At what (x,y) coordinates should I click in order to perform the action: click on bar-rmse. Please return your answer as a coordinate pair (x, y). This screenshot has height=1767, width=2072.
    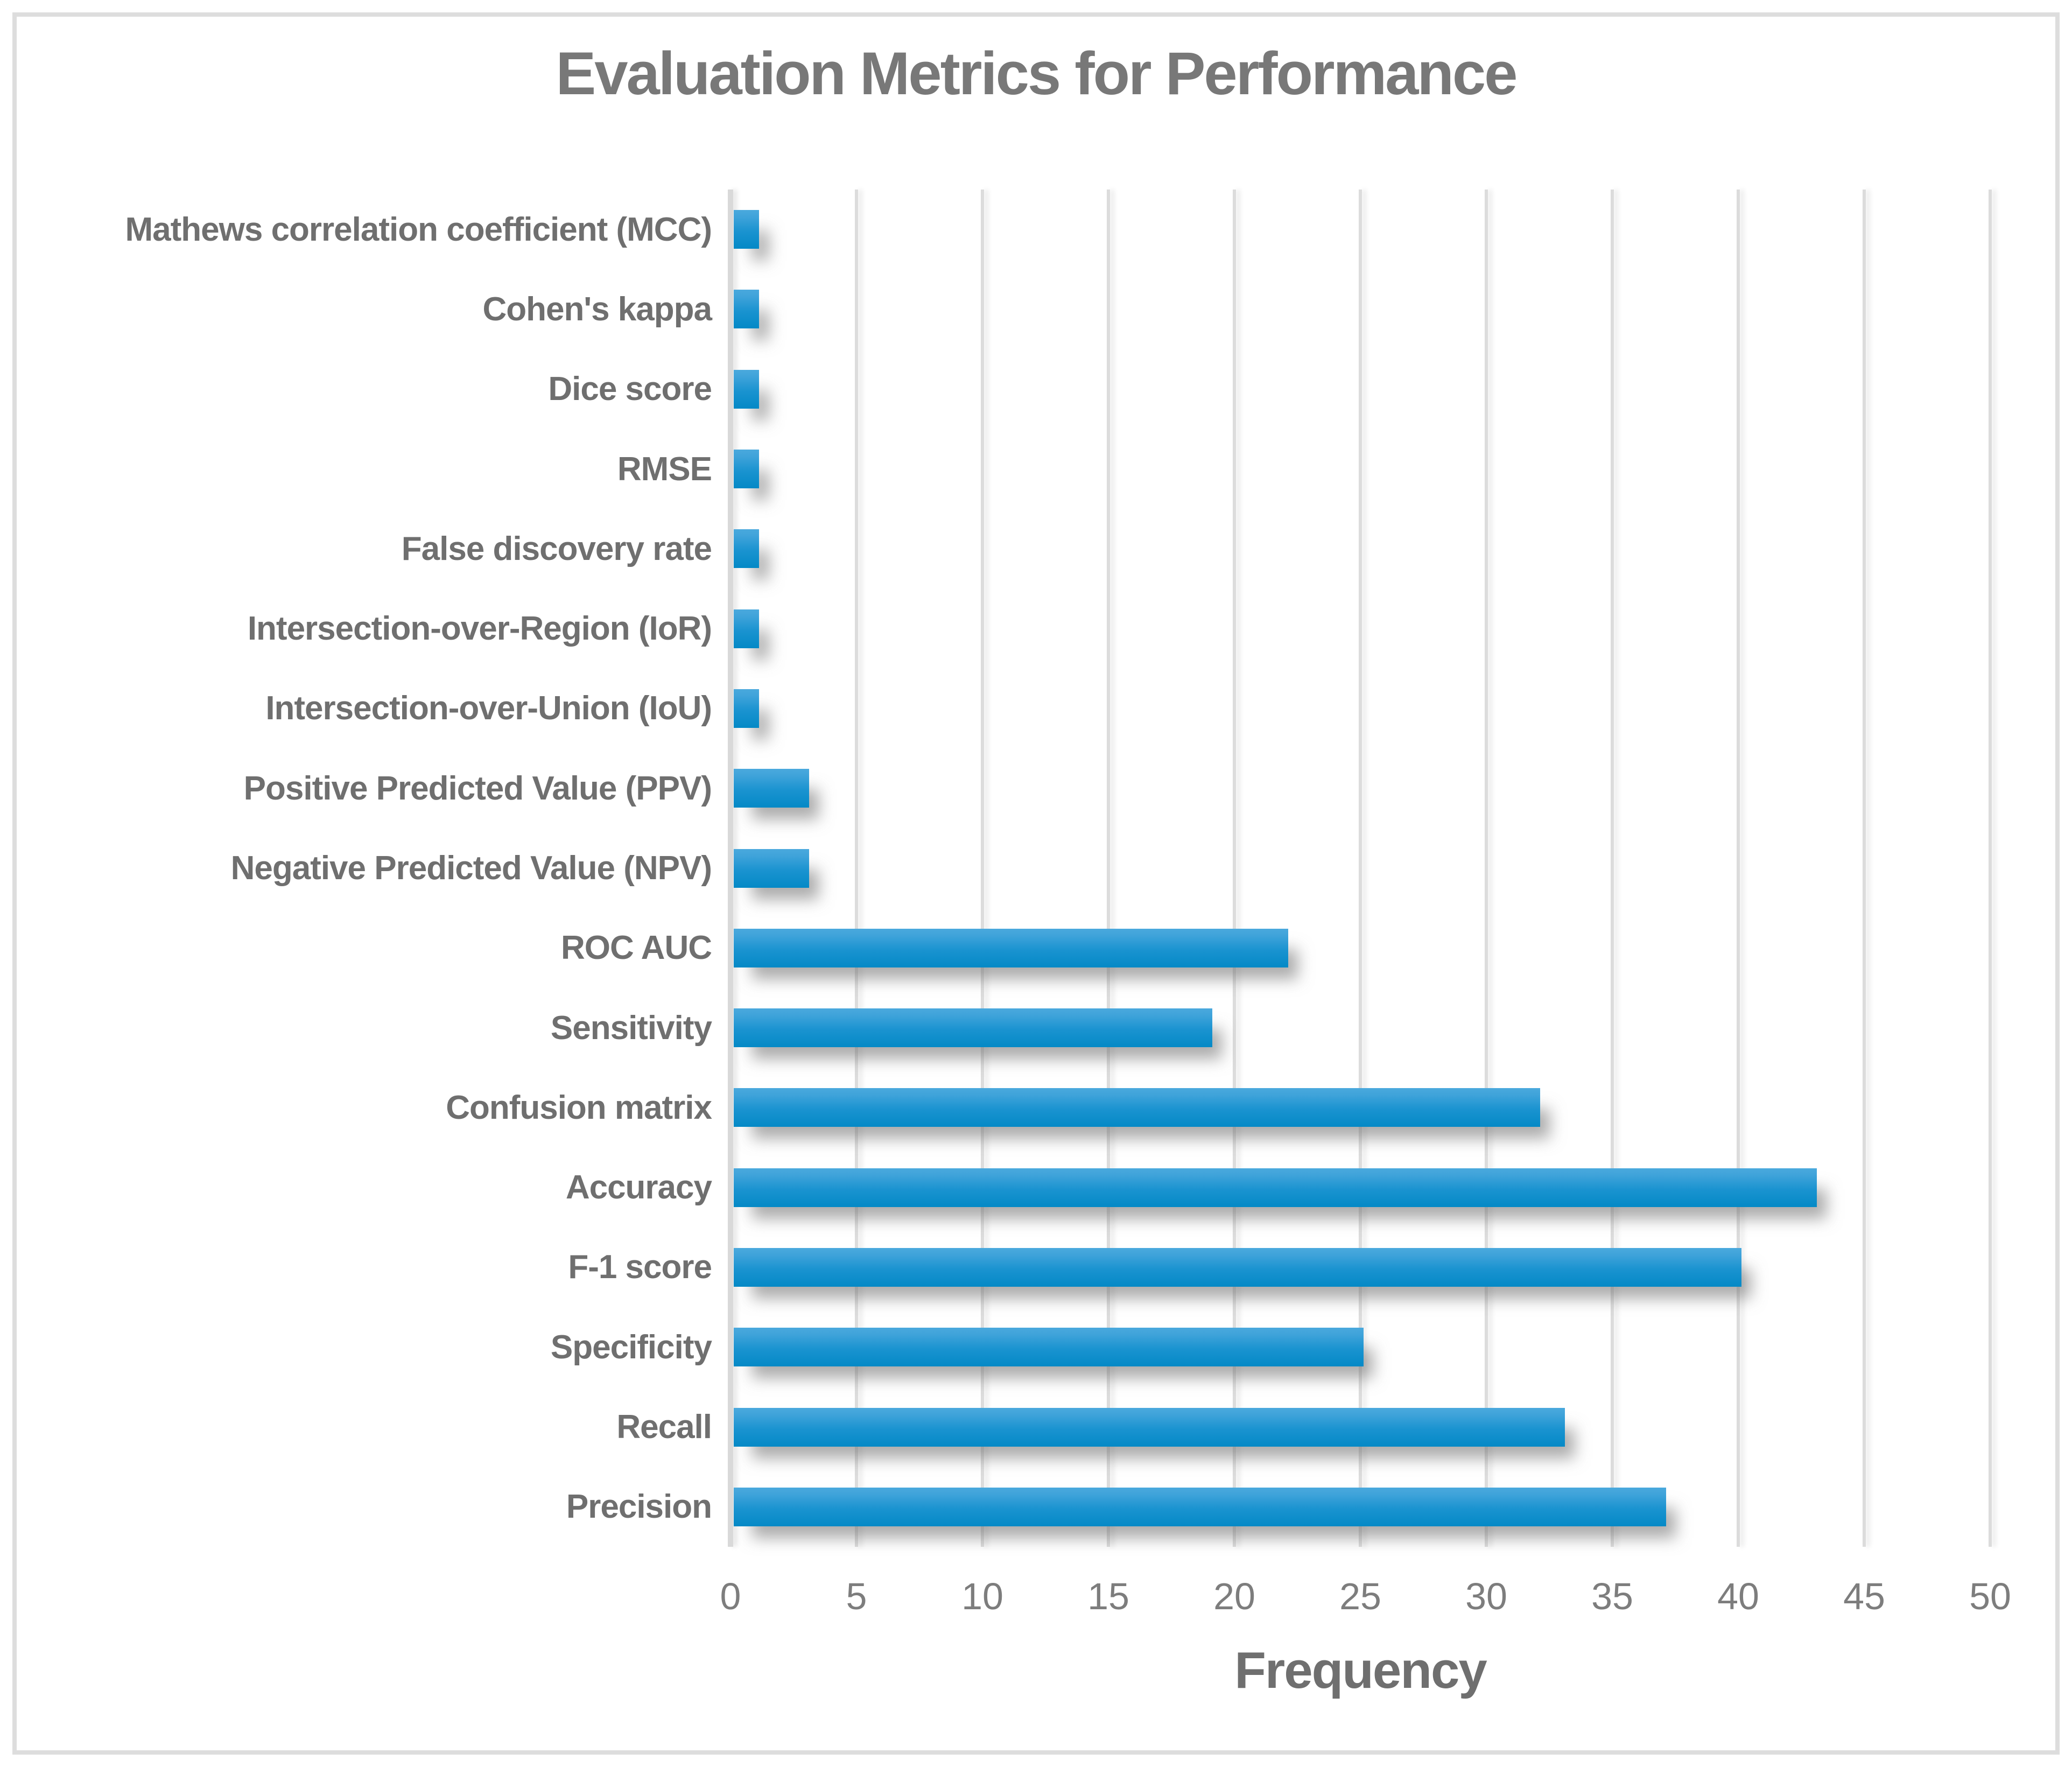
    Looking at the image, I should click on (746, 469).